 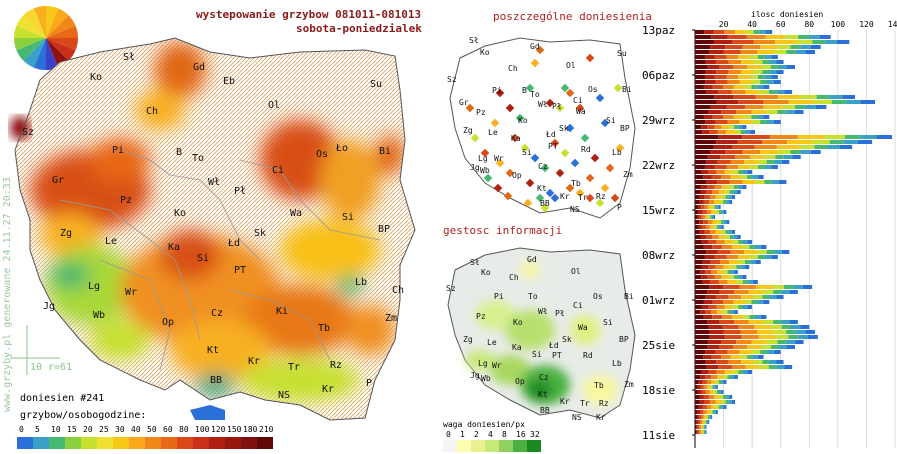 What do you see at coordinates (658, 390) in the screenshot?
I see `date-label: 18sie` at bounding box center [658, 390].